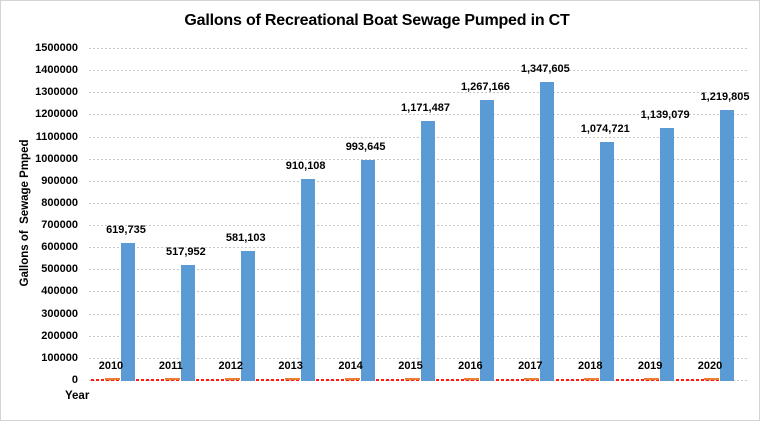  I want to click on bar-2010, so click(127, 311).